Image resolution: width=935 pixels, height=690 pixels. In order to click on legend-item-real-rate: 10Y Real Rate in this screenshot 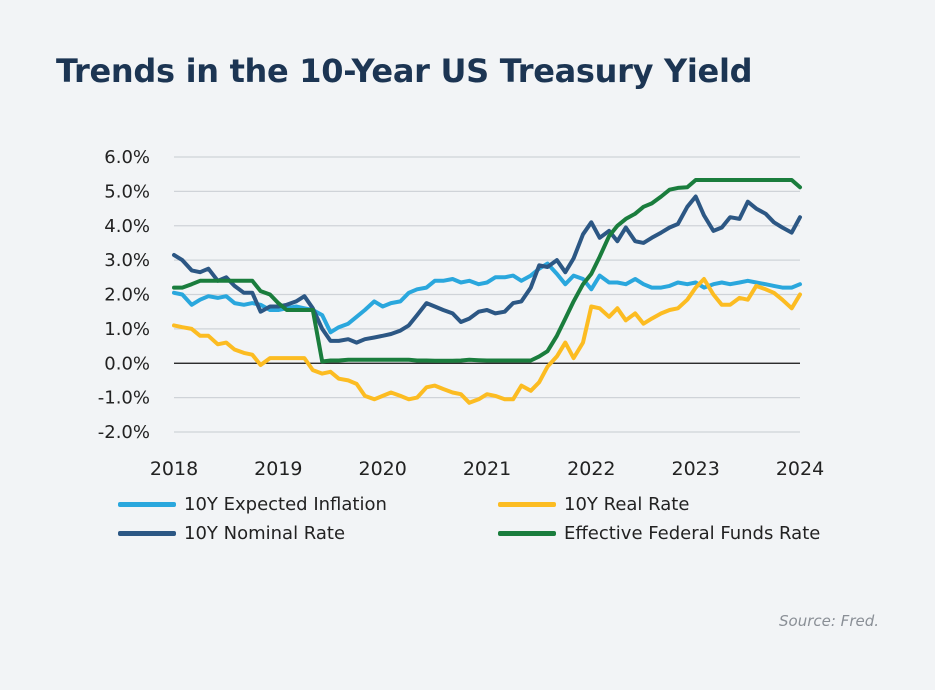, I will do `click(593, 504)`.